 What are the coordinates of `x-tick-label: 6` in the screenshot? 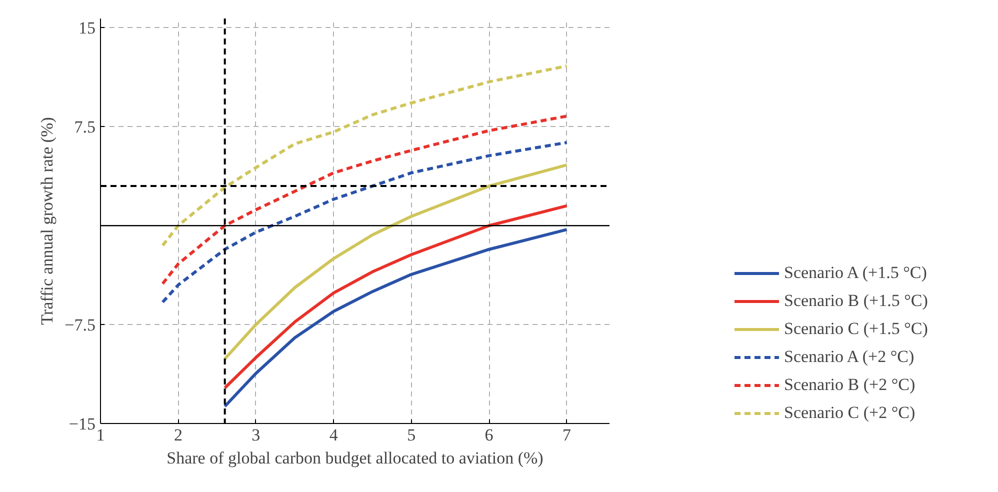 It's located at (489, 435).